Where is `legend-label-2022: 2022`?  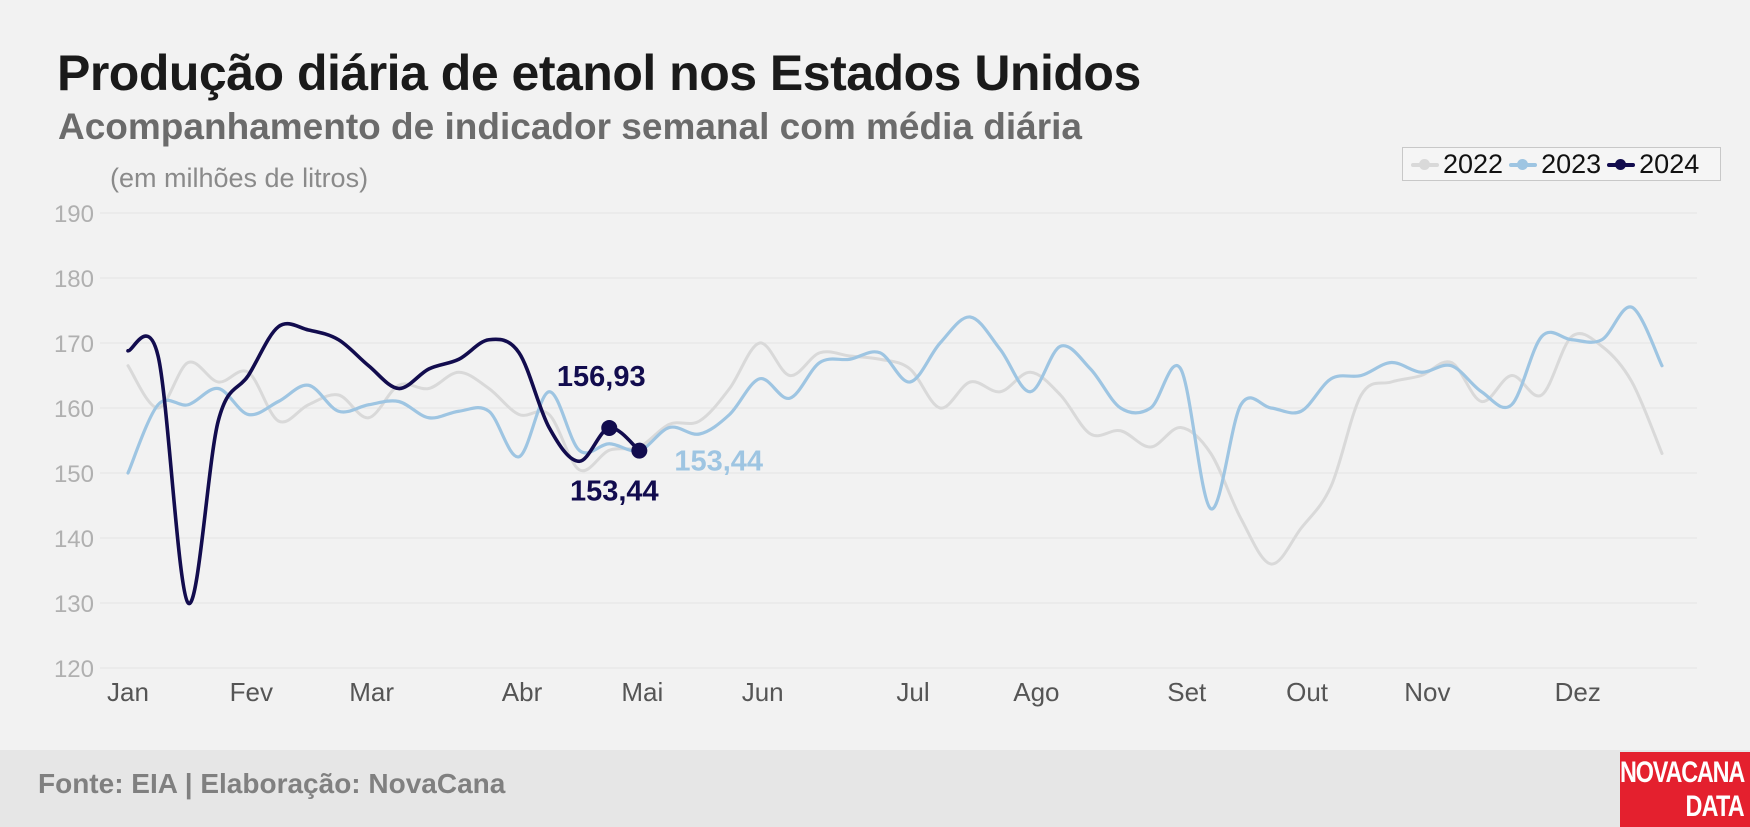
legend-label-2022: 2022 is located at coordinates (1473, 163).